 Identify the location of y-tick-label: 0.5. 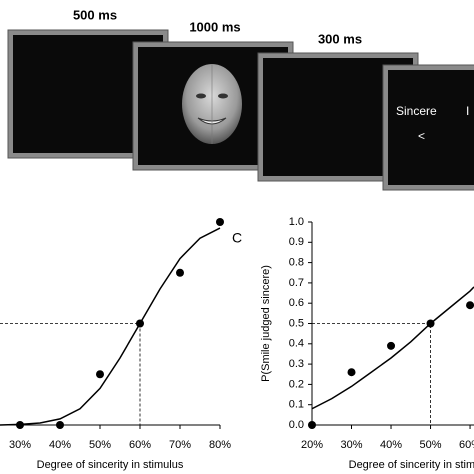
(296, 323).